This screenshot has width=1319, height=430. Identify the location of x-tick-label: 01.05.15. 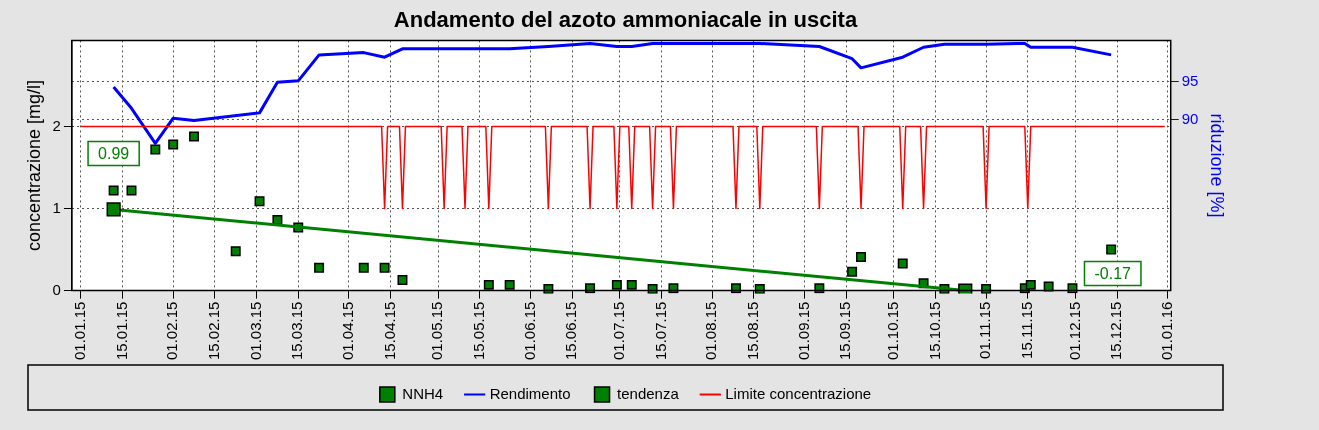
(437, 330).